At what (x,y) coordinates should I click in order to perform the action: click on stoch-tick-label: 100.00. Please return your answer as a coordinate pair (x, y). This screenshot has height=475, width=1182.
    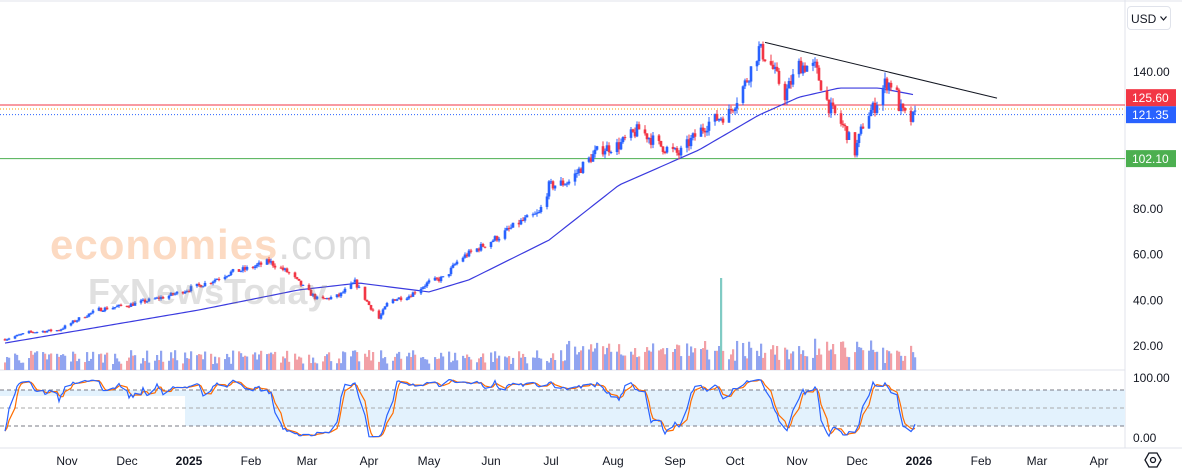
    Looking at the image, I should click on (1151, 378).